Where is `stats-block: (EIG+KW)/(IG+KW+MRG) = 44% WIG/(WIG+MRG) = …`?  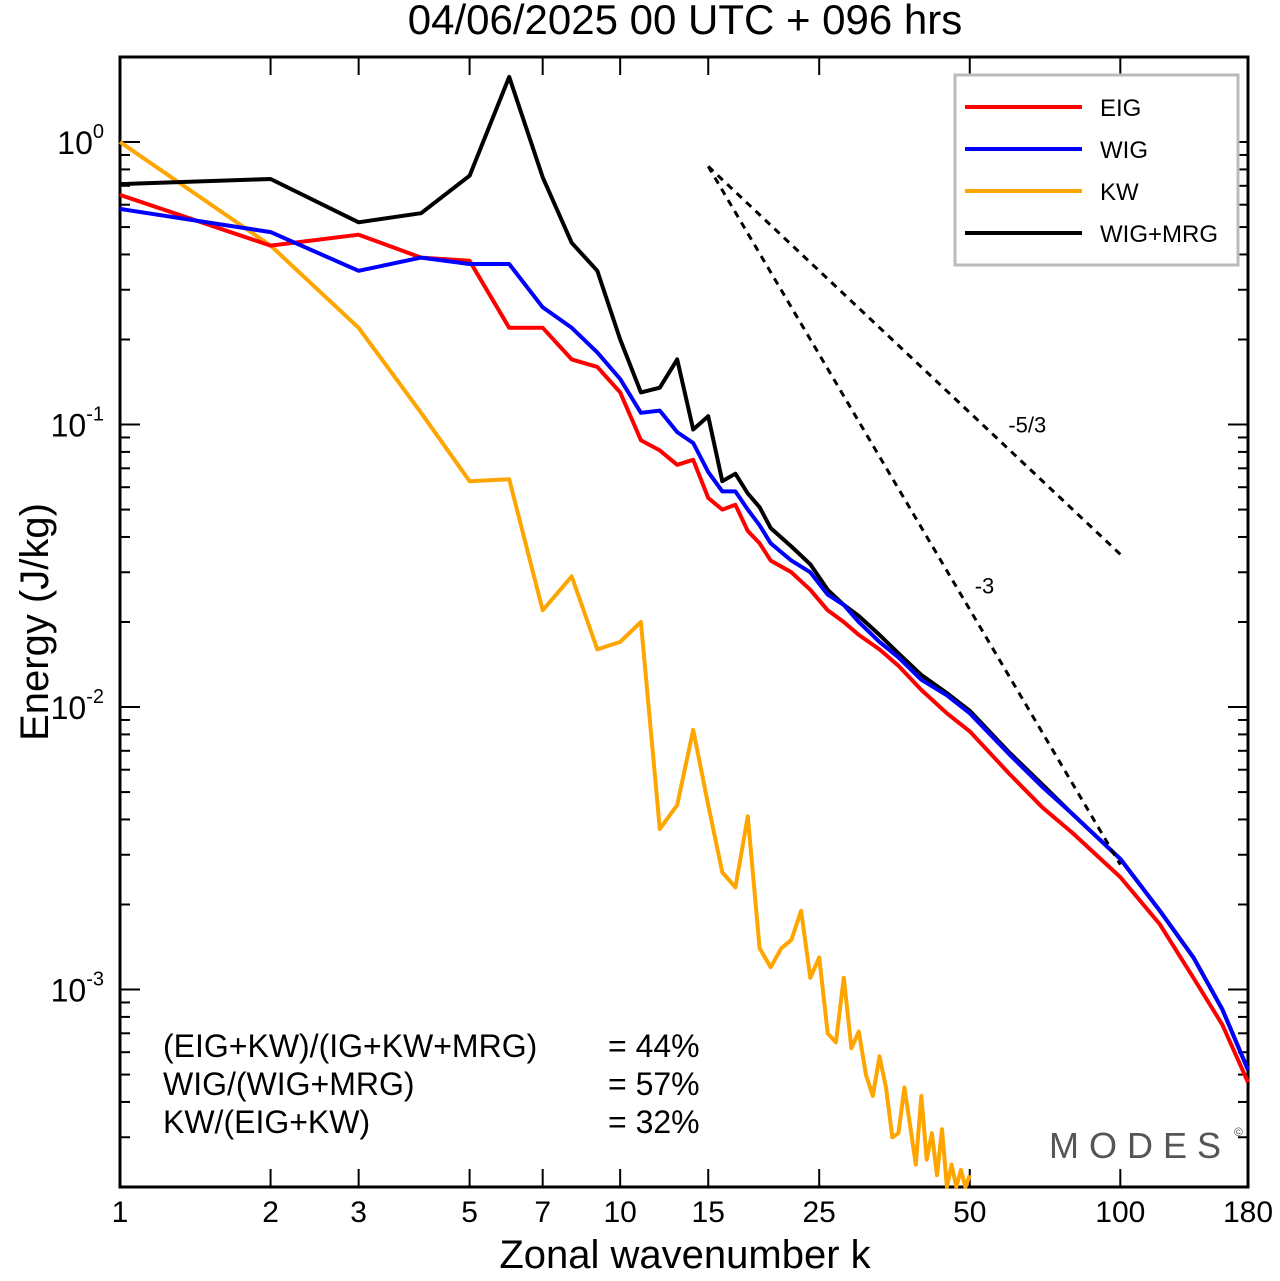
stats-block: (EIG+KW)/(IG+KW+MRG) = 44% WIG/(WIG+MRG) = … is located at coordinates (431, 1084).